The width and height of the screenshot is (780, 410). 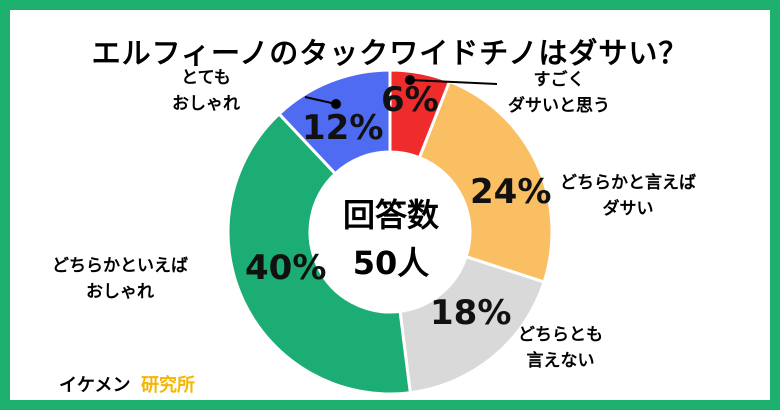 I want to click on category-label-line: どちらかといえば, so click(x=120, y=266).